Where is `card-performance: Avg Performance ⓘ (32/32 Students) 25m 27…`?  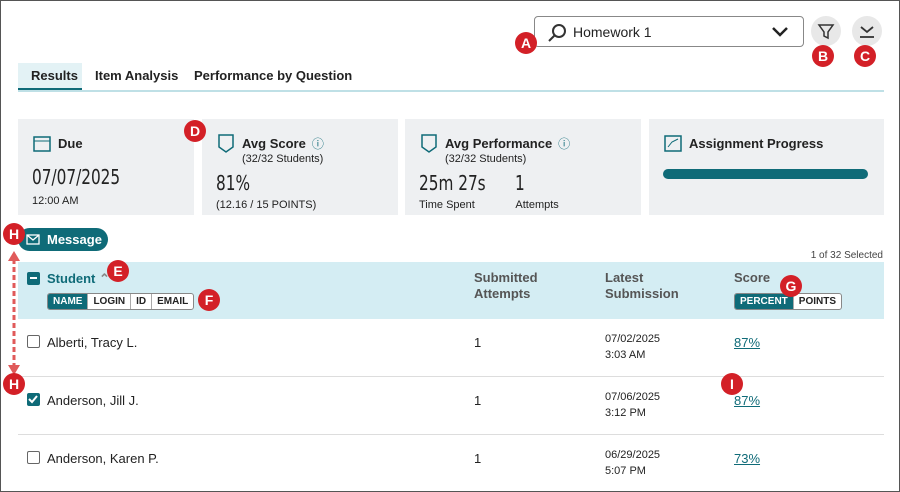
card-performance: Avg Performance ⓘ (32/32 Students) 25m 27… is located at coordinates (523, 167).